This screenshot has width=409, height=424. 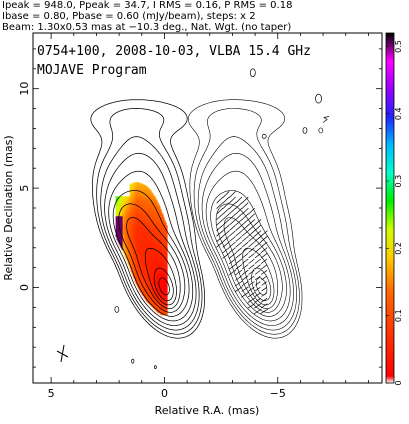 I want to click on colorbar-tick-label: 0, so click(x=398, y=382).